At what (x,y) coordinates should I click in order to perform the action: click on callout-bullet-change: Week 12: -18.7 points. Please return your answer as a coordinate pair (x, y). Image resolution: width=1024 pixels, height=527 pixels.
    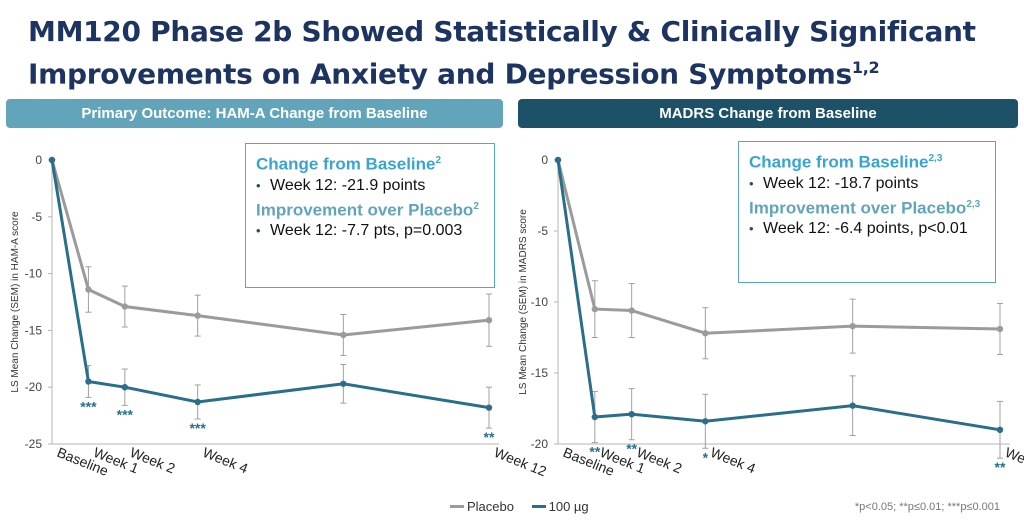
    Looking at the image, I should click on (867, 183).